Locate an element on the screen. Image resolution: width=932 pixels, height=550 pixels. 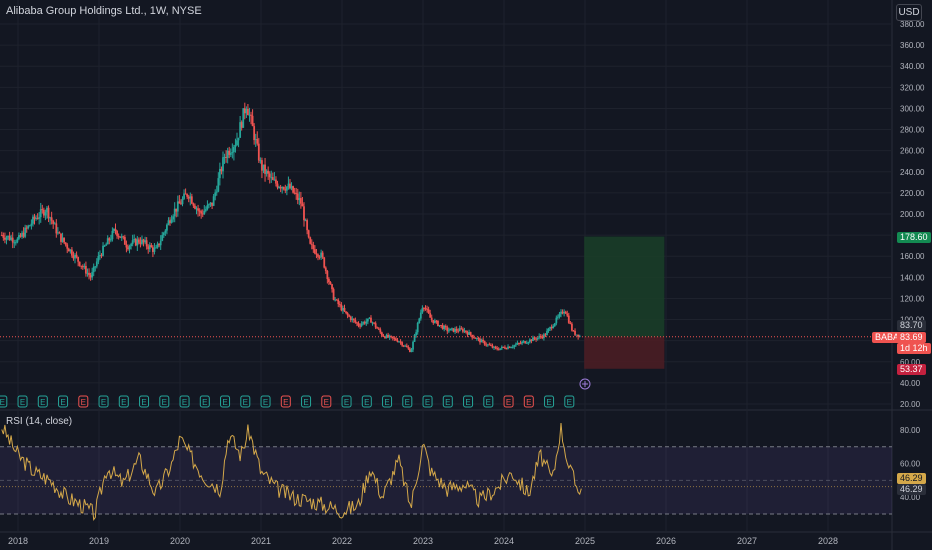
currency-button: USD is located at coordinates (909, 12).